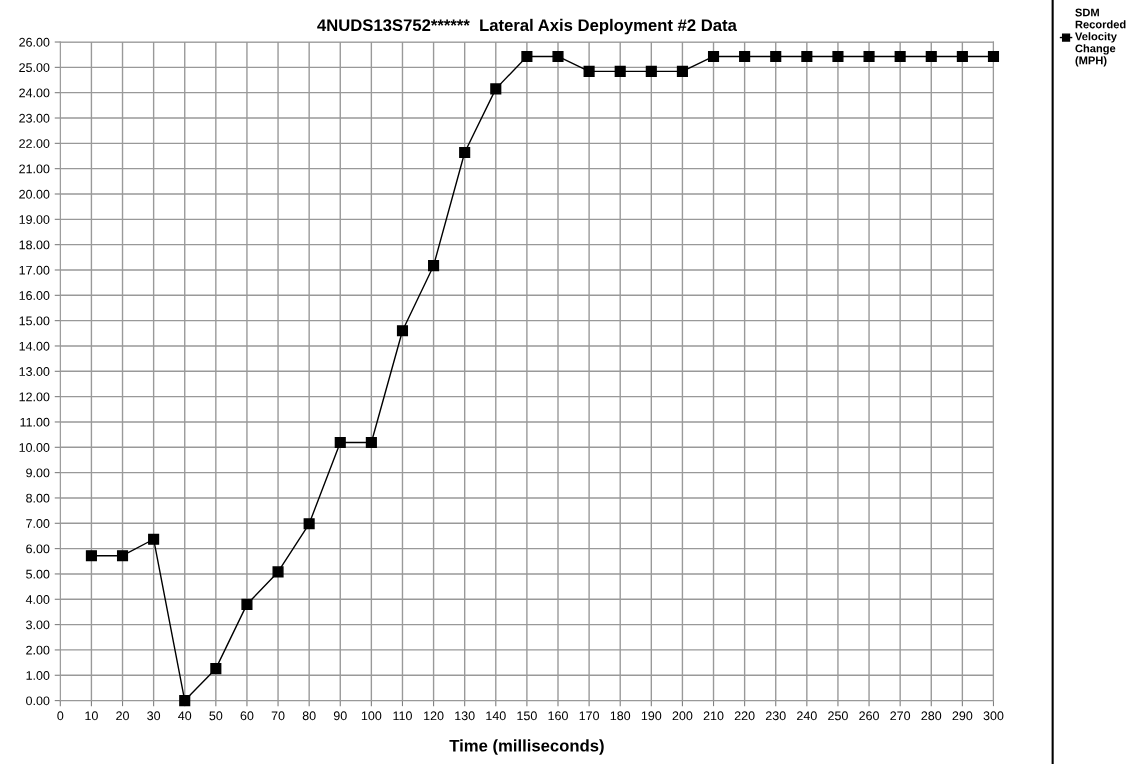  Describe the element at coordinates (558, 716) in the screenshot. I see `x-tick-label: 160` at that location.